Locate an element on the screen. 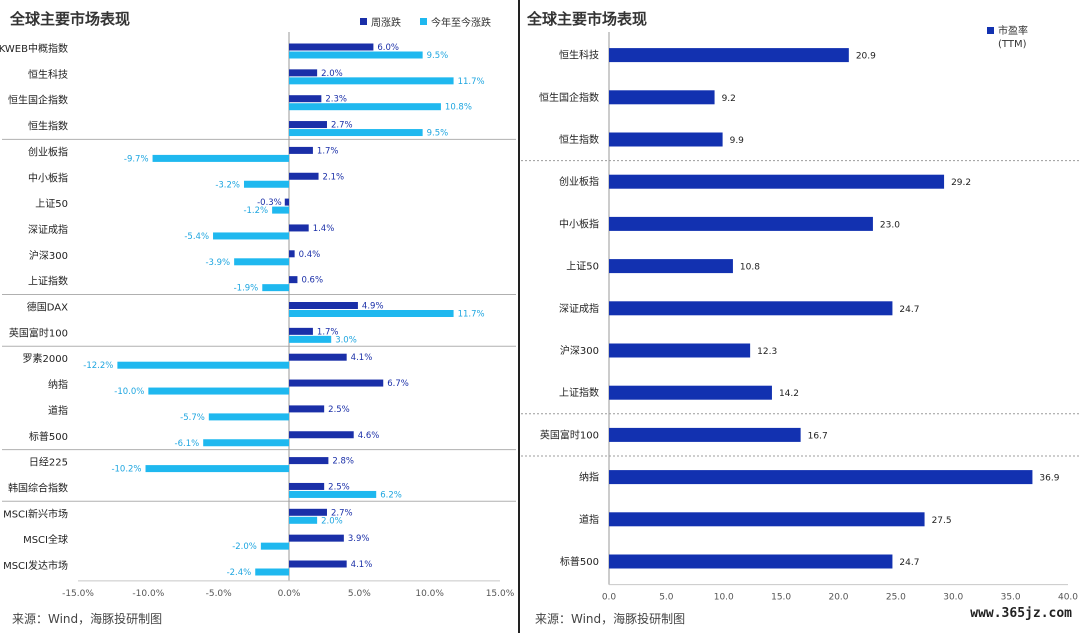 The image size is (1080, 633). category-label: MSCI全球 is located at coordinates (45, 539).